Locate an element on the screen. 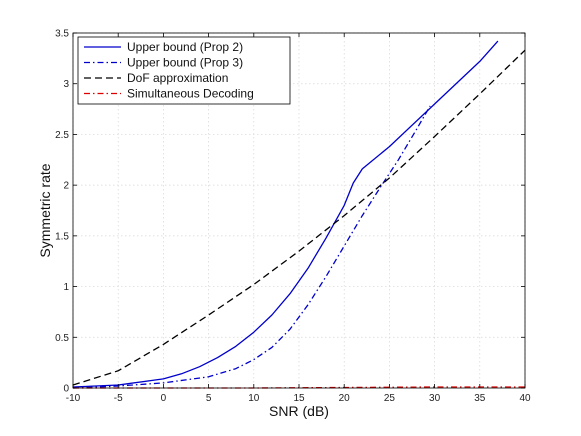 The height and width of the screenshot is (436, 581). x-tick-label: 15 is located at coordinates (299, 398).